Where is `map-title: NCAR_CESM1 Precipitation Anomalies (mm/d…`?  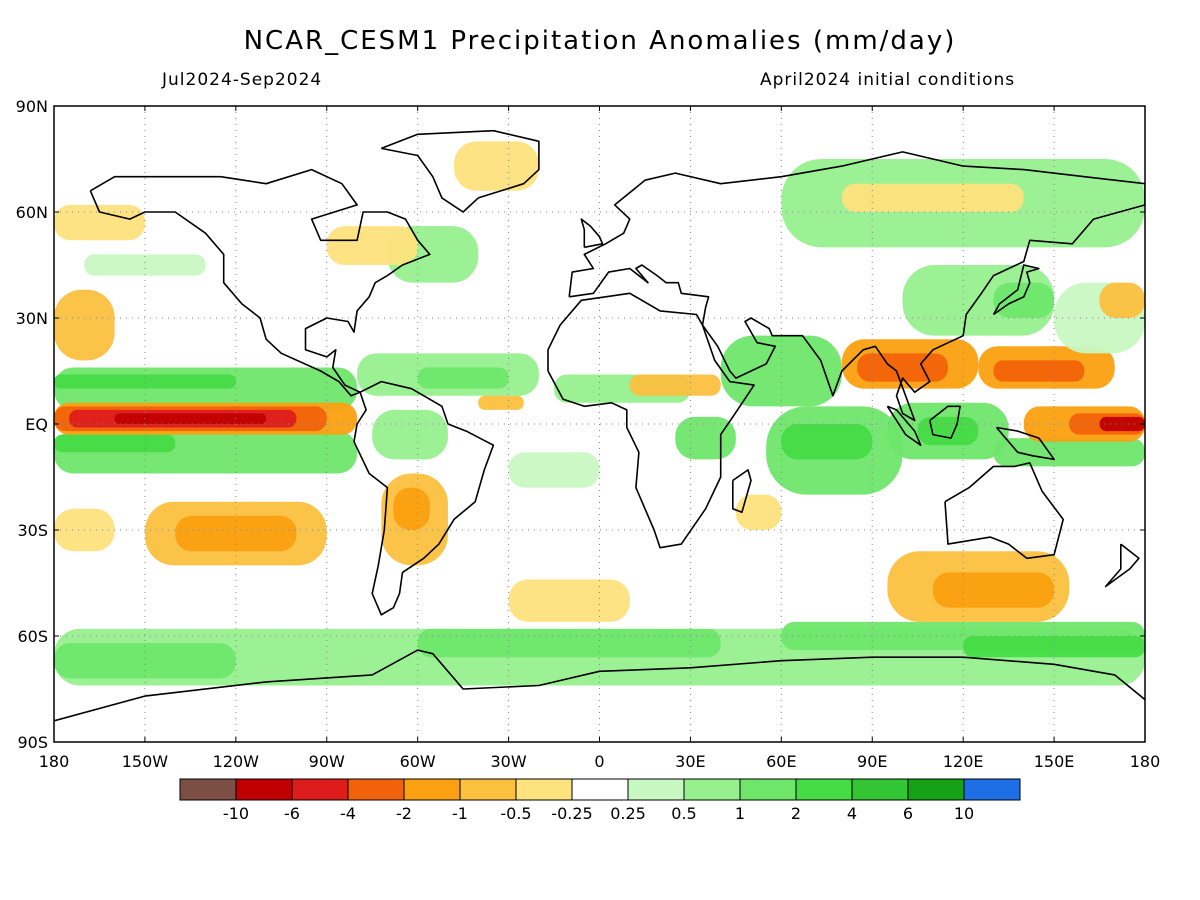
map-title: NCAR_CESM1 Precipitation Anomalies (mm/d… is located at coordinates (600, 41).